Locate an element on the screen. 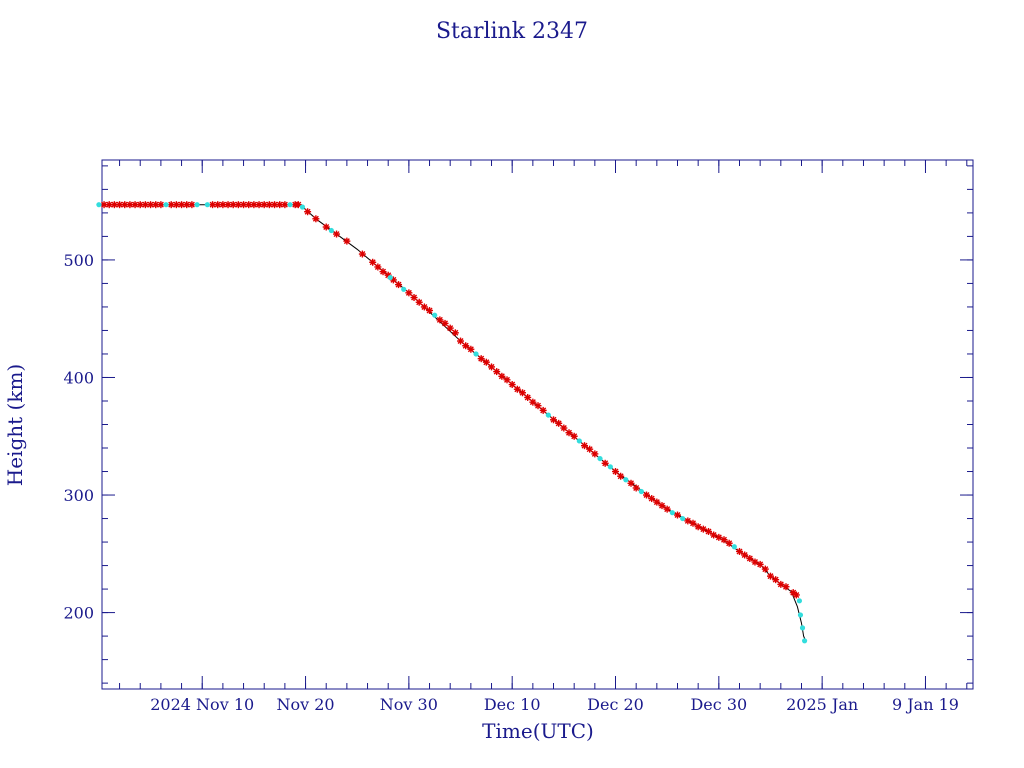 The width and height of the screenshot is (1024, 768). x-tick-label: Dec 30 is located at coordinates (718, 704).